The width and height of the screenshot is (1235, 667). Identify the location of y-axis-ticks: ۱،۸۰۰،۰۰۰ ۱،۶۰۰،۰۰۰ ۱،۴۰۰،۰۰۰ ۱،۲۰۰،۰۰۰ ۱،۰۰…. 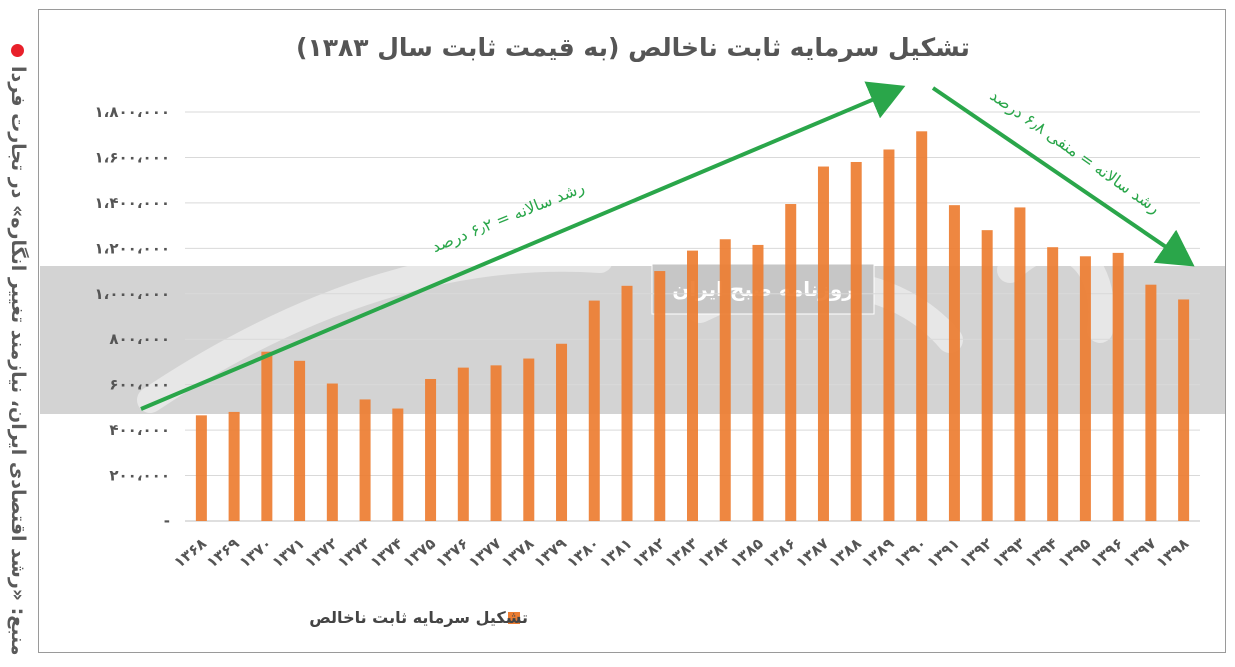
(132, 316).